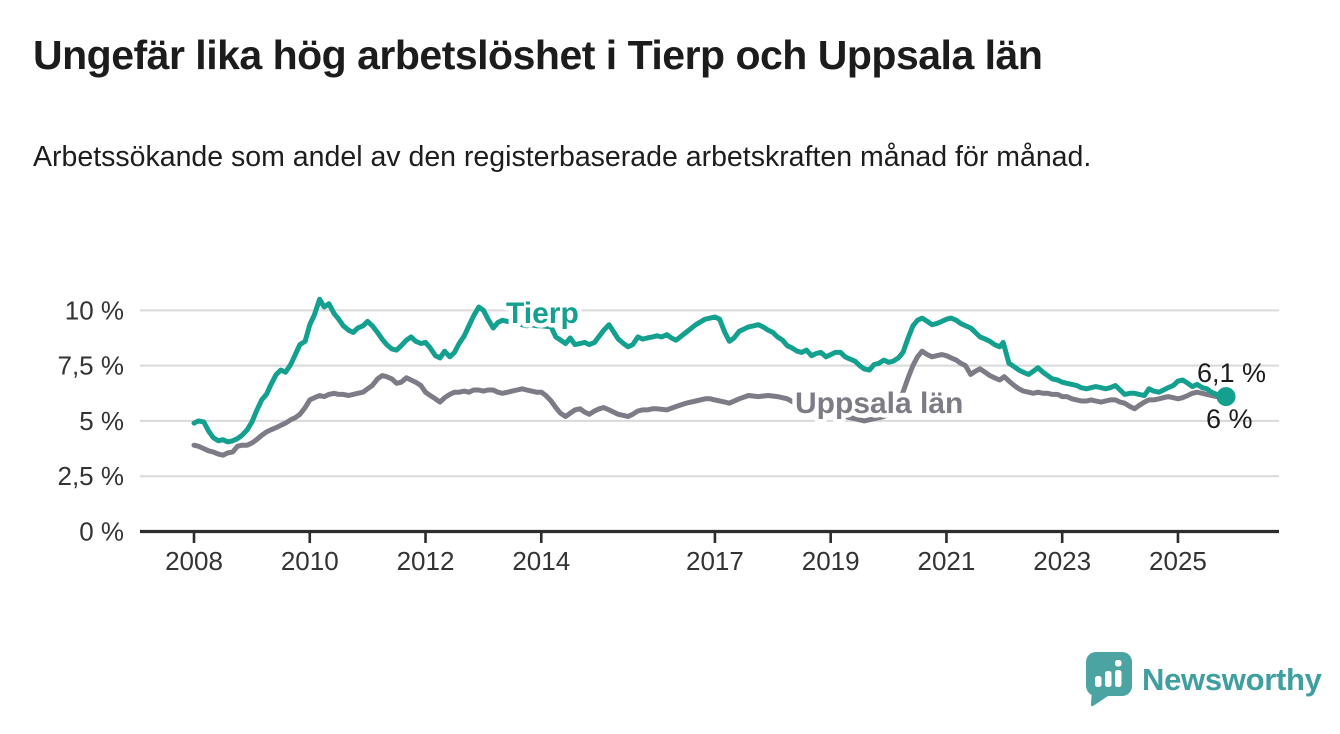 This screenshot has width=1340, height=734. I want to click on y-axis-tick-label: 7,5 %, so click(91, 366).